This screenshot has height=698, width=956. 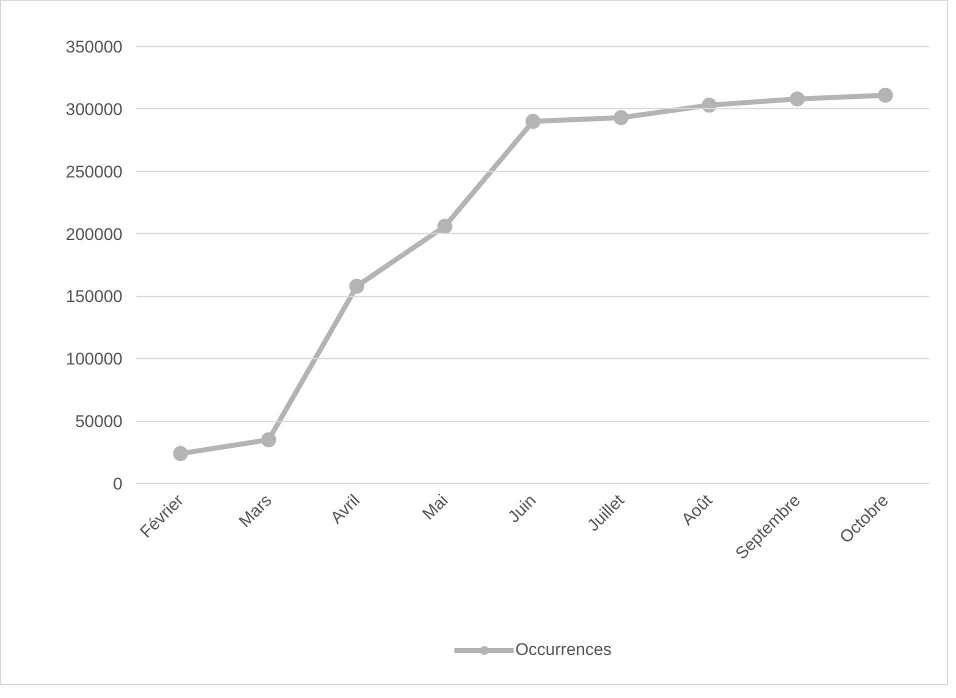 What do you see at coordinates (563, 650) in the screenshot?
I see `legend-label: Occurrences` at bounding box center [563, 650].